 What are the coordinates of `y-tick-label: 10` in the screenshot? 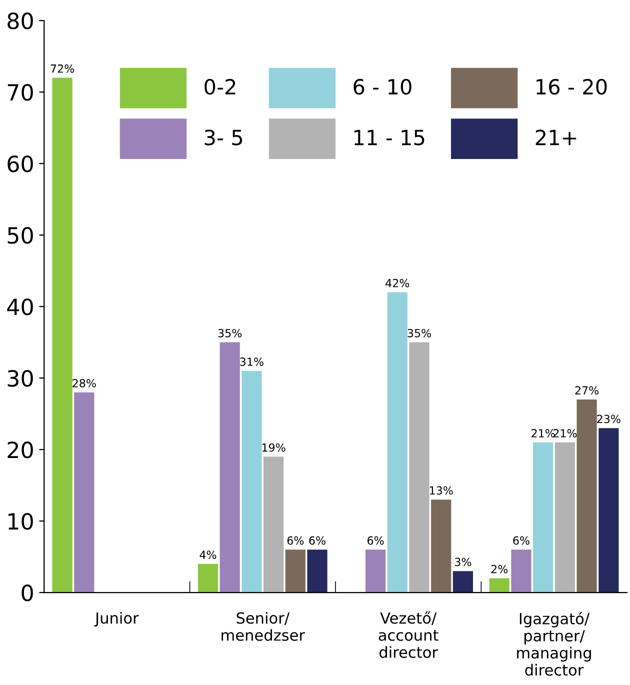 It's located at (20, 521).